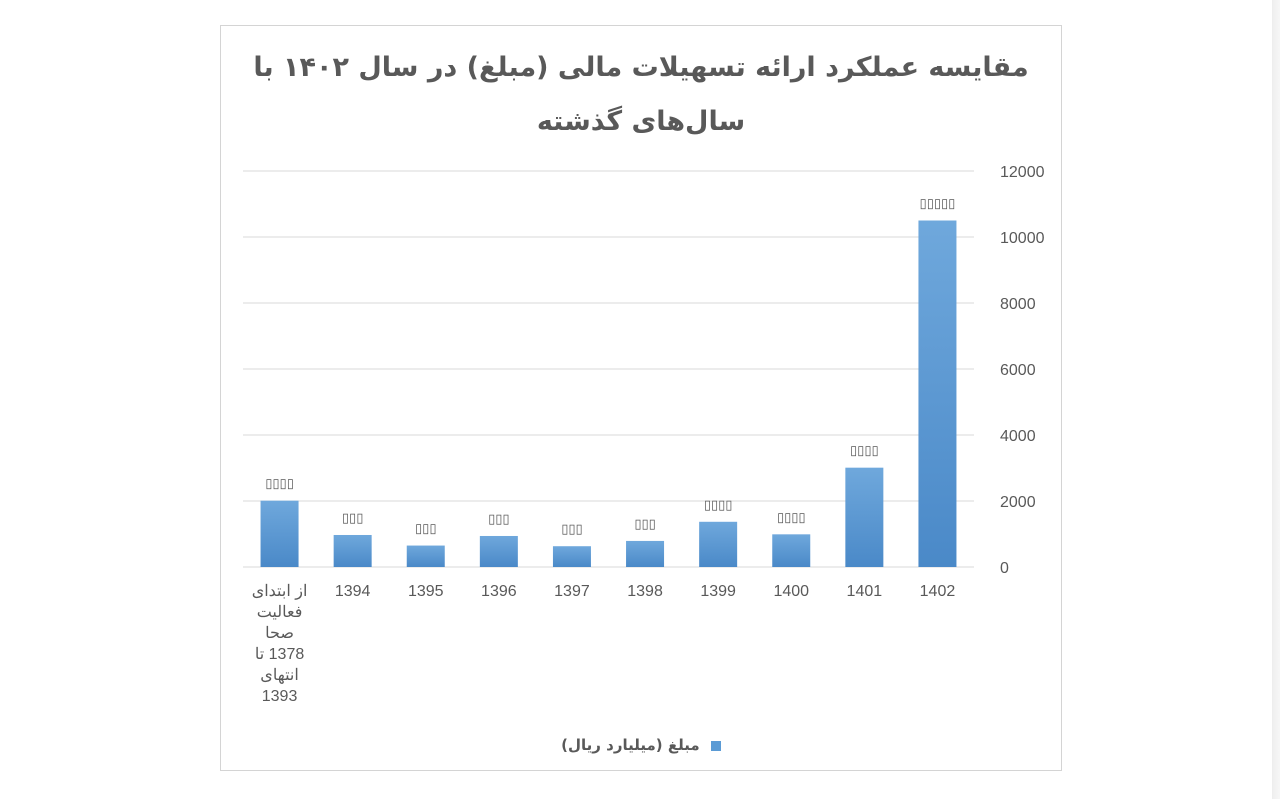 Image resolution: width=1280 pixels, height=799 pixels. I want to click on y-tick-label: 12000, so click(1022, 172).